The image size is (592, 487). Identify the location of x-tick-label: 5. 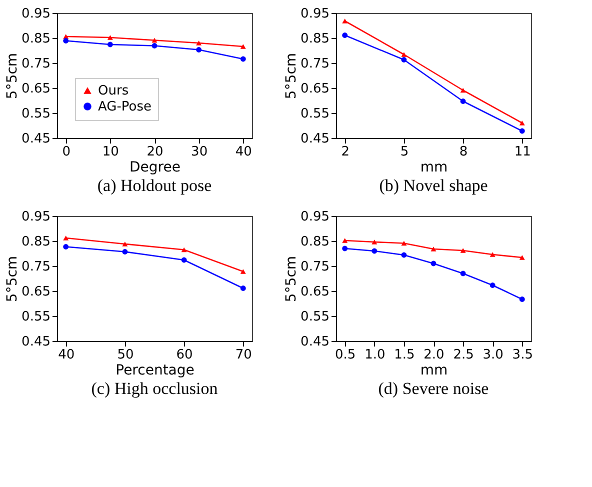
(404, 152).